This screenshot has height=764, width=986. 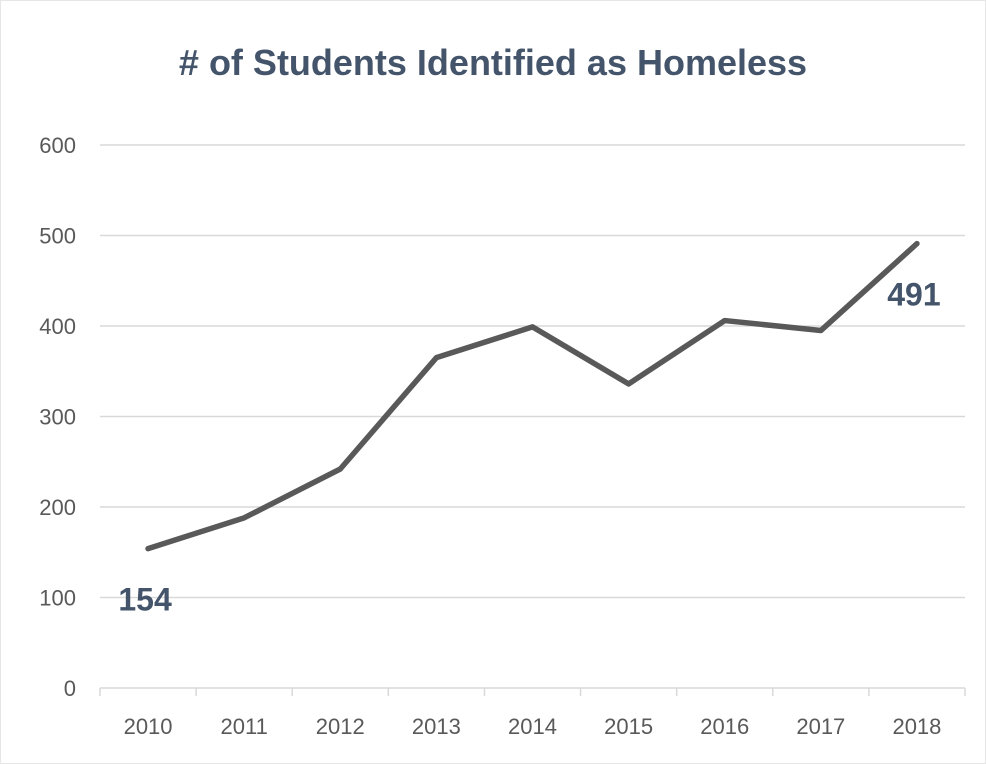 What do you see at coordinates (436, 726) in the screenshot?
I see `x-tick-label: 2013` at bounding box center [436, 726].